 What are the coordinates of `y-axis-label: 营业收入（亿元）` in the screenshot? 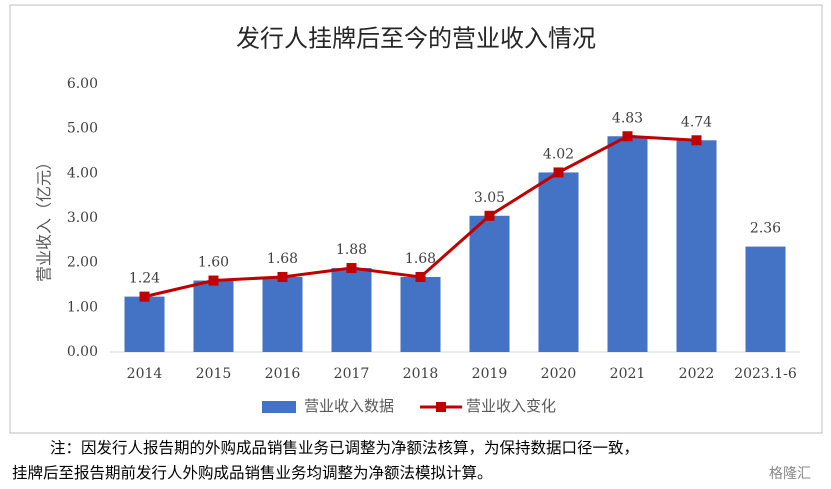 It's located at (44, 218).